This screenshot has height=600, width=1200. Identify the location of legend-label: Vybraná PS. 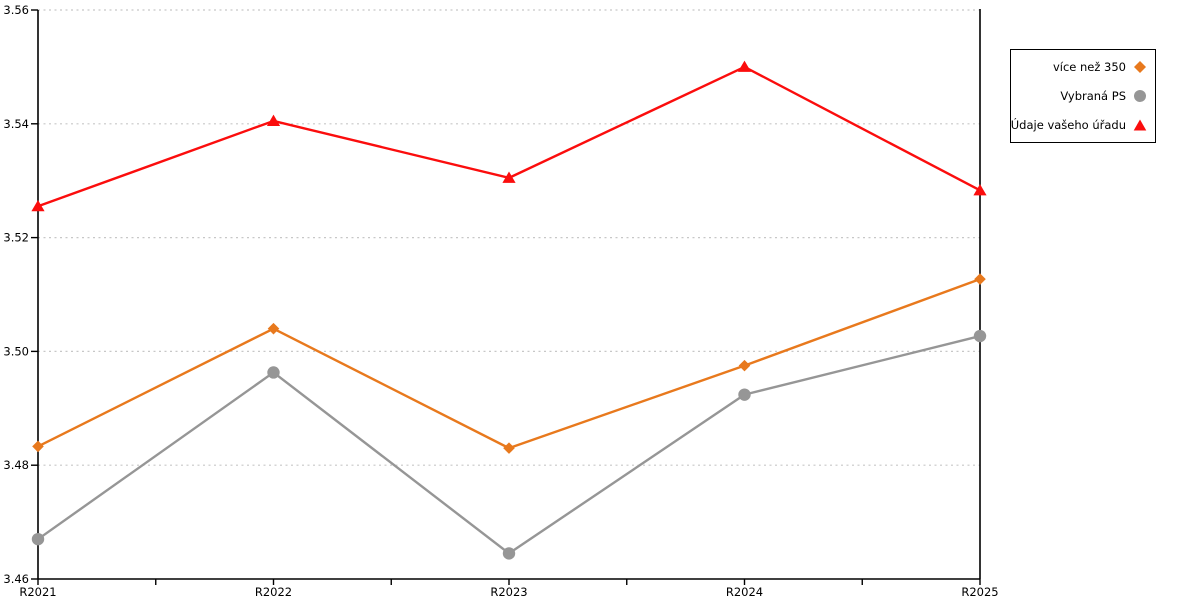
(1093, 95).